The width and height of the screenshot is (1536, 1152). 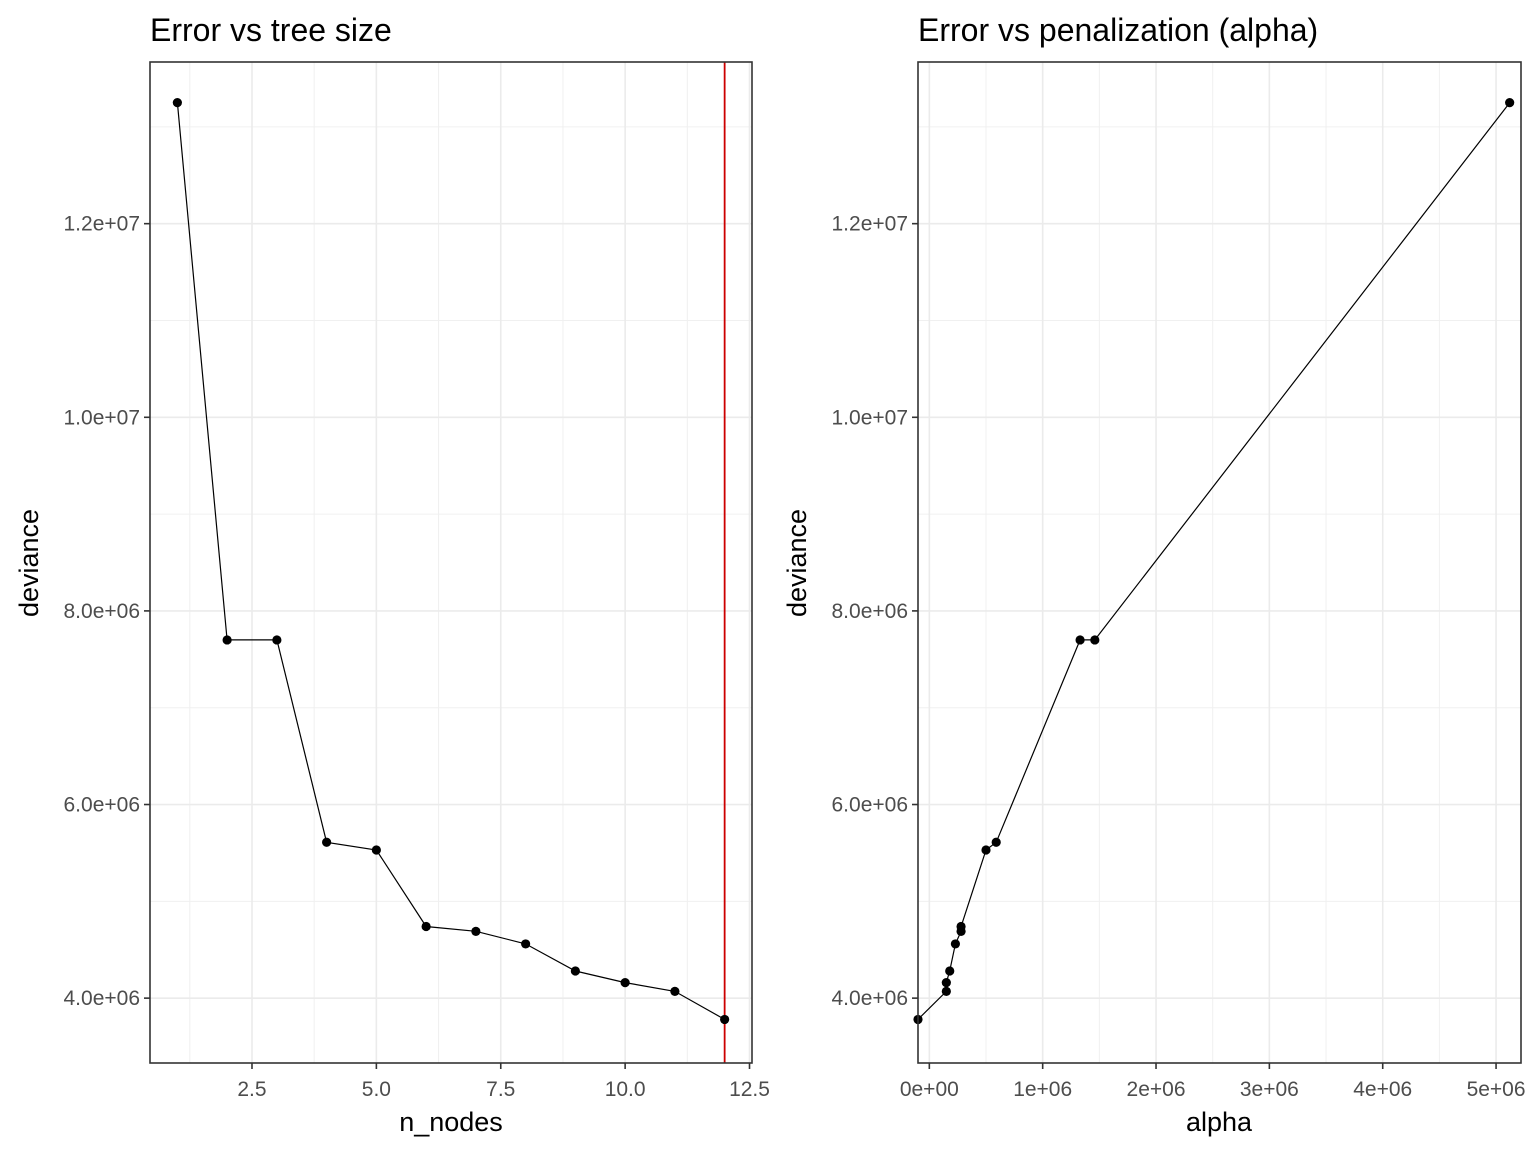 I want to click on x-tick-label: 2e+06, so click(x=1156, y=1089).